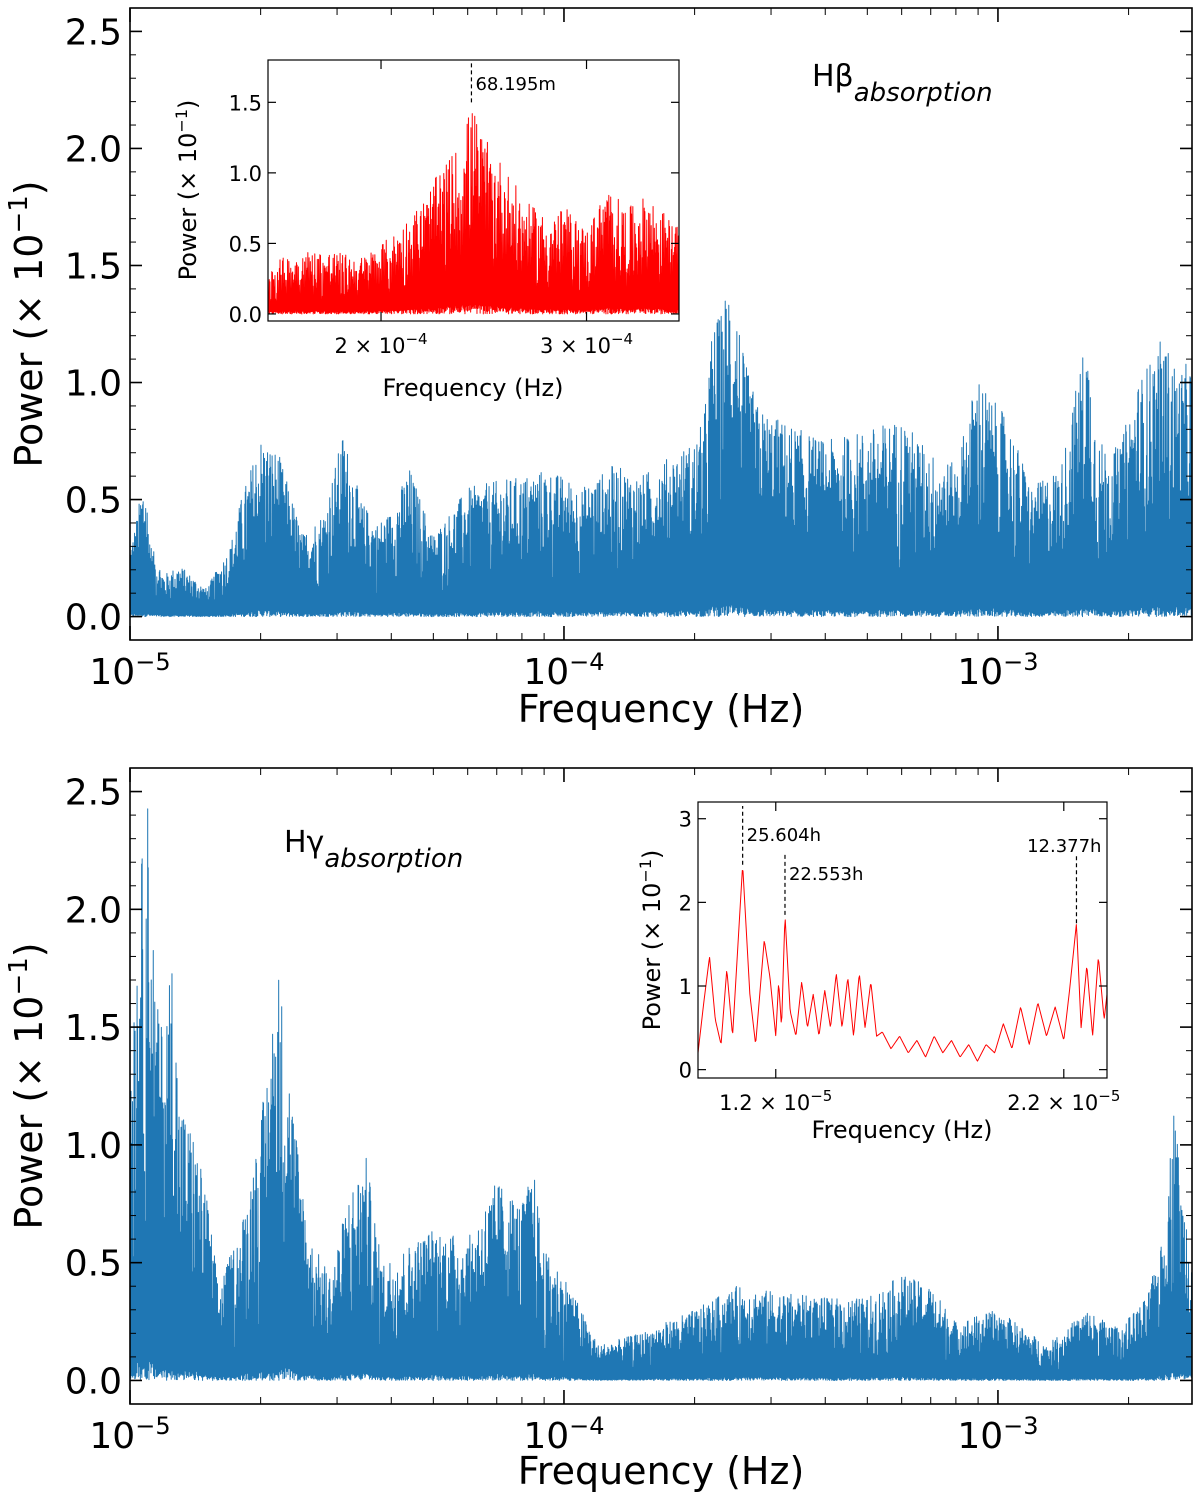 This screenshot has width=1200, height=1501. I want to click on hbeta-x-axis-label: Frequency (Hz), so click(661, 709).